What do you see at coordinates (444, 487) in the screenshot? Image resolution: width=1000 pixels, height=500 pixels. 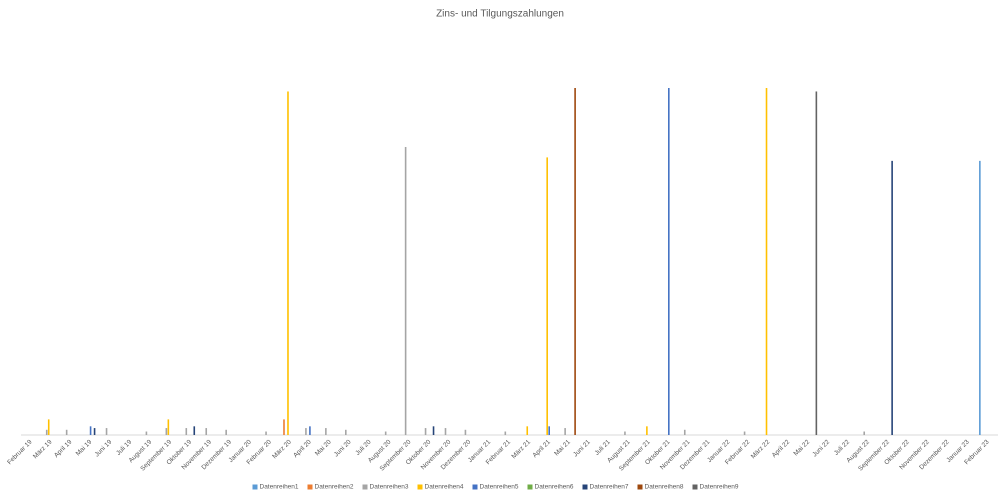 I see `legend-label: Datenreihen4` at bounding box center [444, 487].